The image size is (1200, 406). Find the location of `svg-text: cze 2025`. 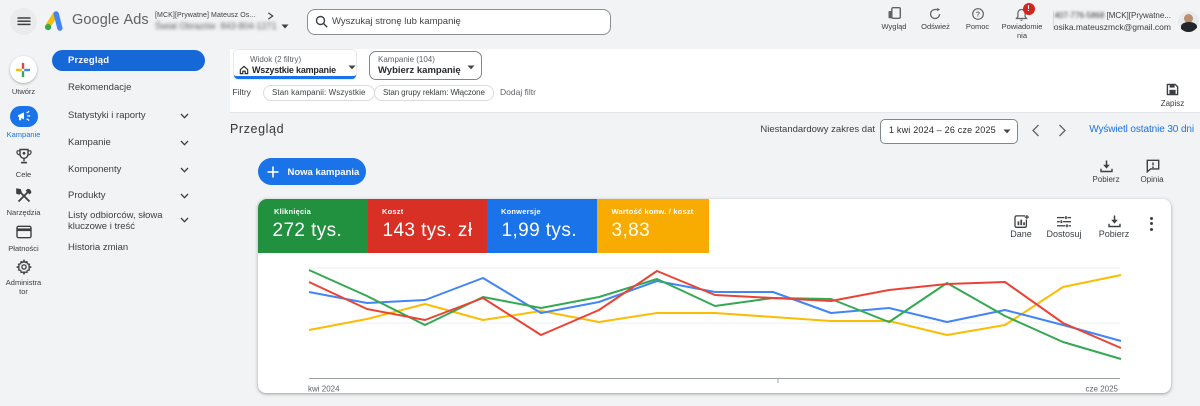

svg-text: cze 2025 is located at coordinates (1102, 389).